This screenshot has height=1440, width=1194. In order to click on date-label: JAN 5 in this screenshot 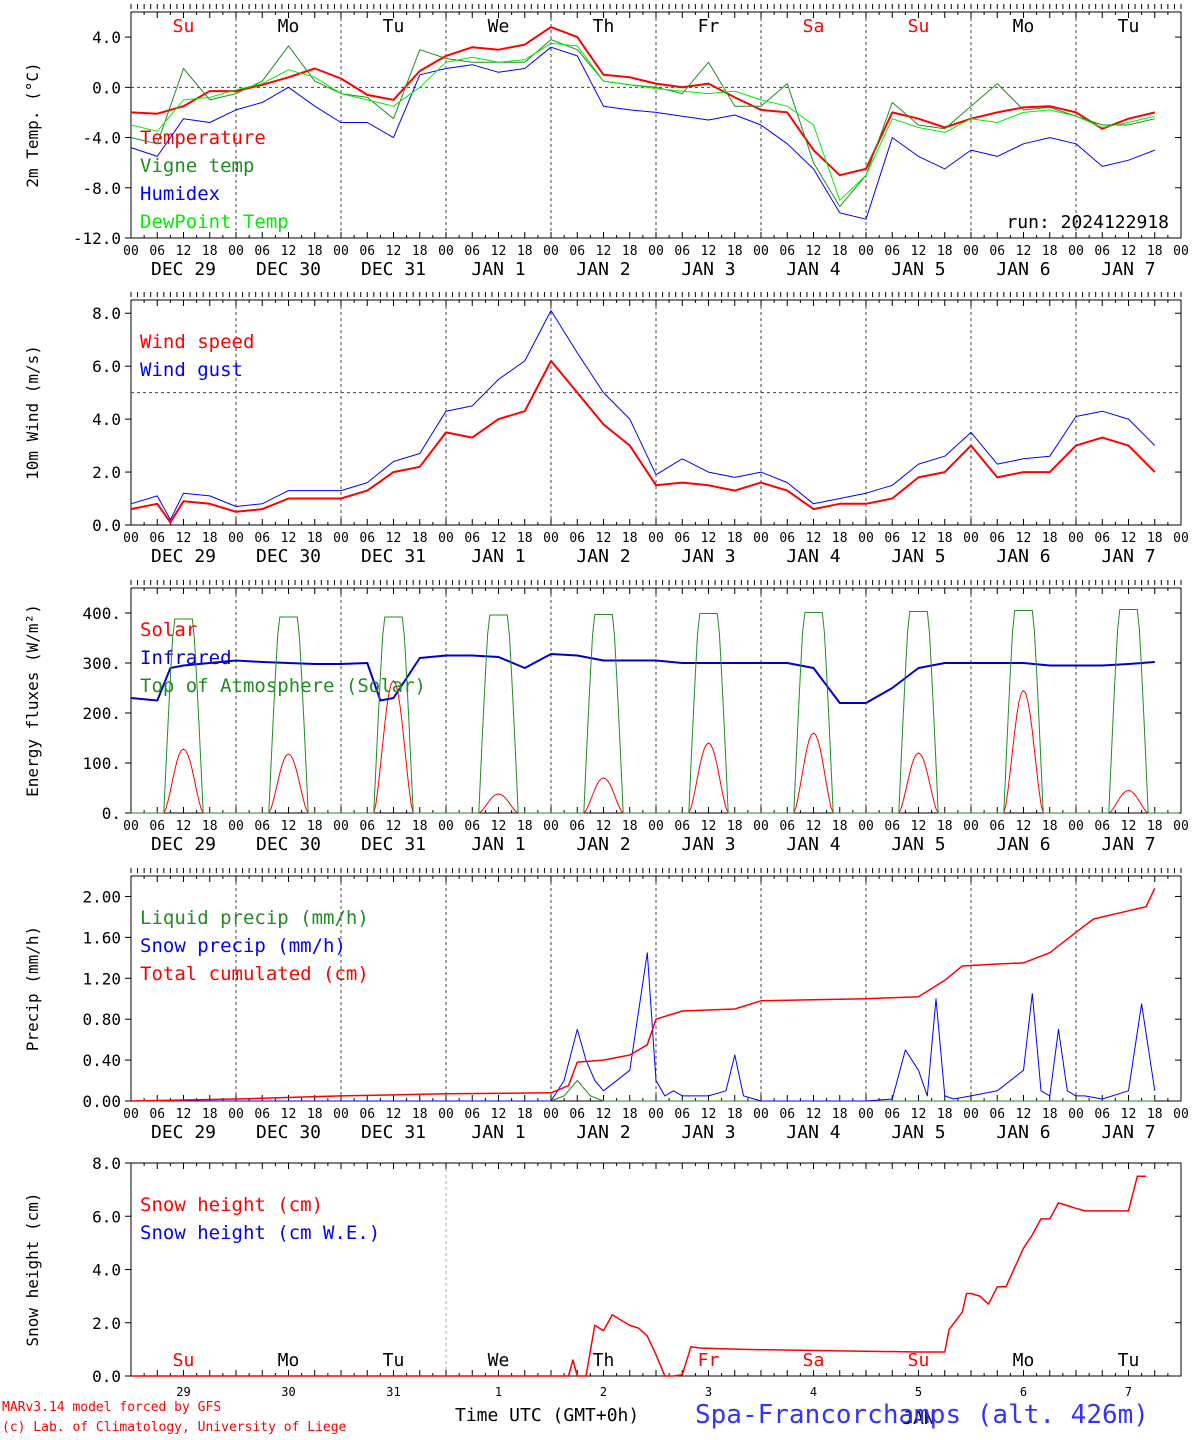, I will do `click(918, 269)`.